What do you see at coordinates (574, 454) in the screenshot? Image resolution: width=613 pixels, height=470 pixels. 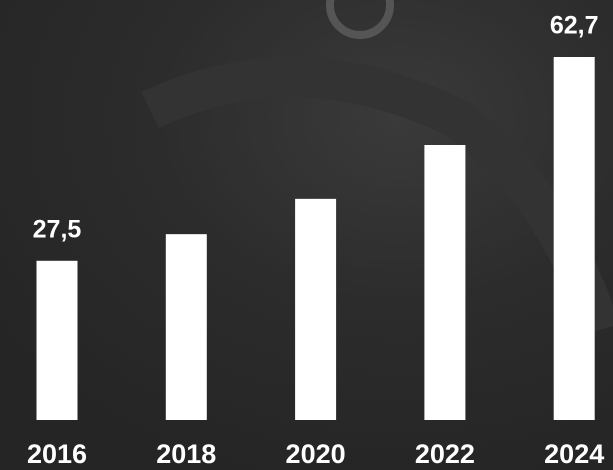 I see `x-tick-label: 2024` at bounding box center [574, 454].